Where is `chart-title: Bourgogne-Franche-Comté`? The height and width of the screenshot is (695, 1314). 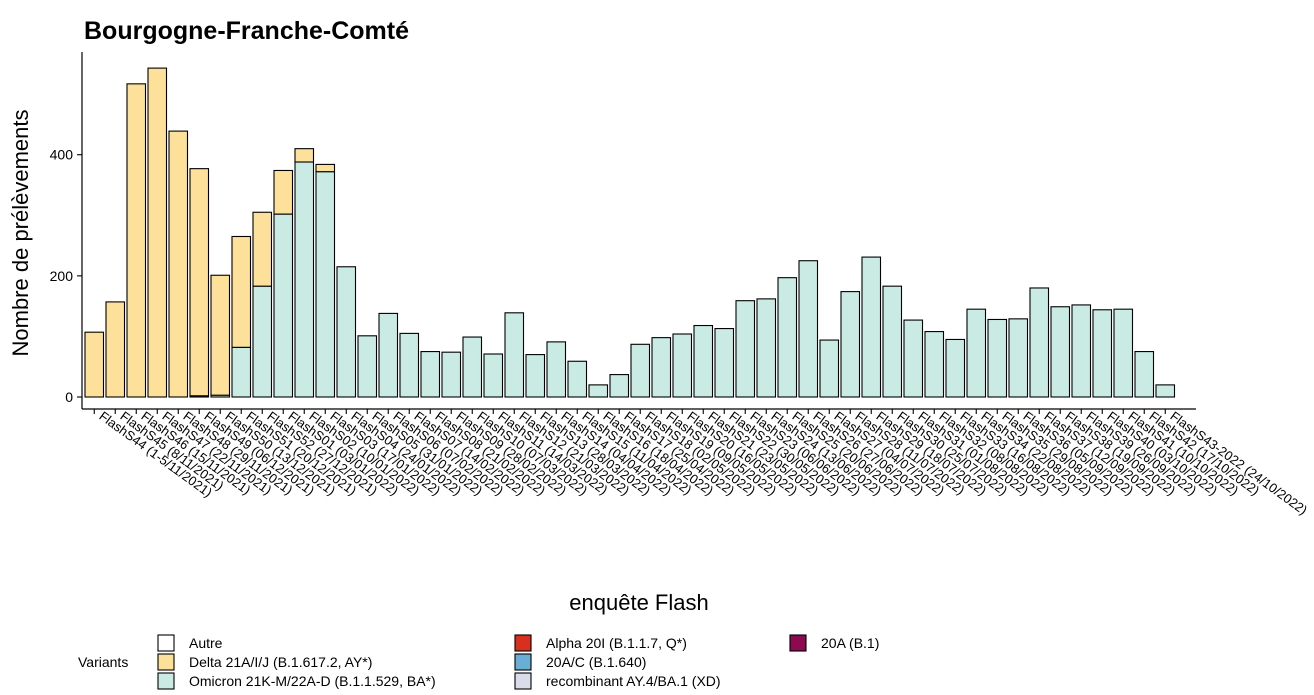 chart-title: Bourgogne-Franche-Comté is located at coordinates (246, 31).